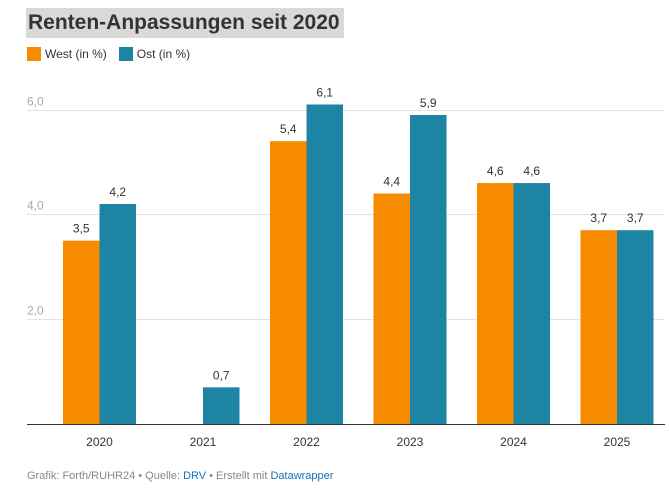 This screenshot has width=669, height=493. I want to click on data-label: 4,4, so click(391, 182).